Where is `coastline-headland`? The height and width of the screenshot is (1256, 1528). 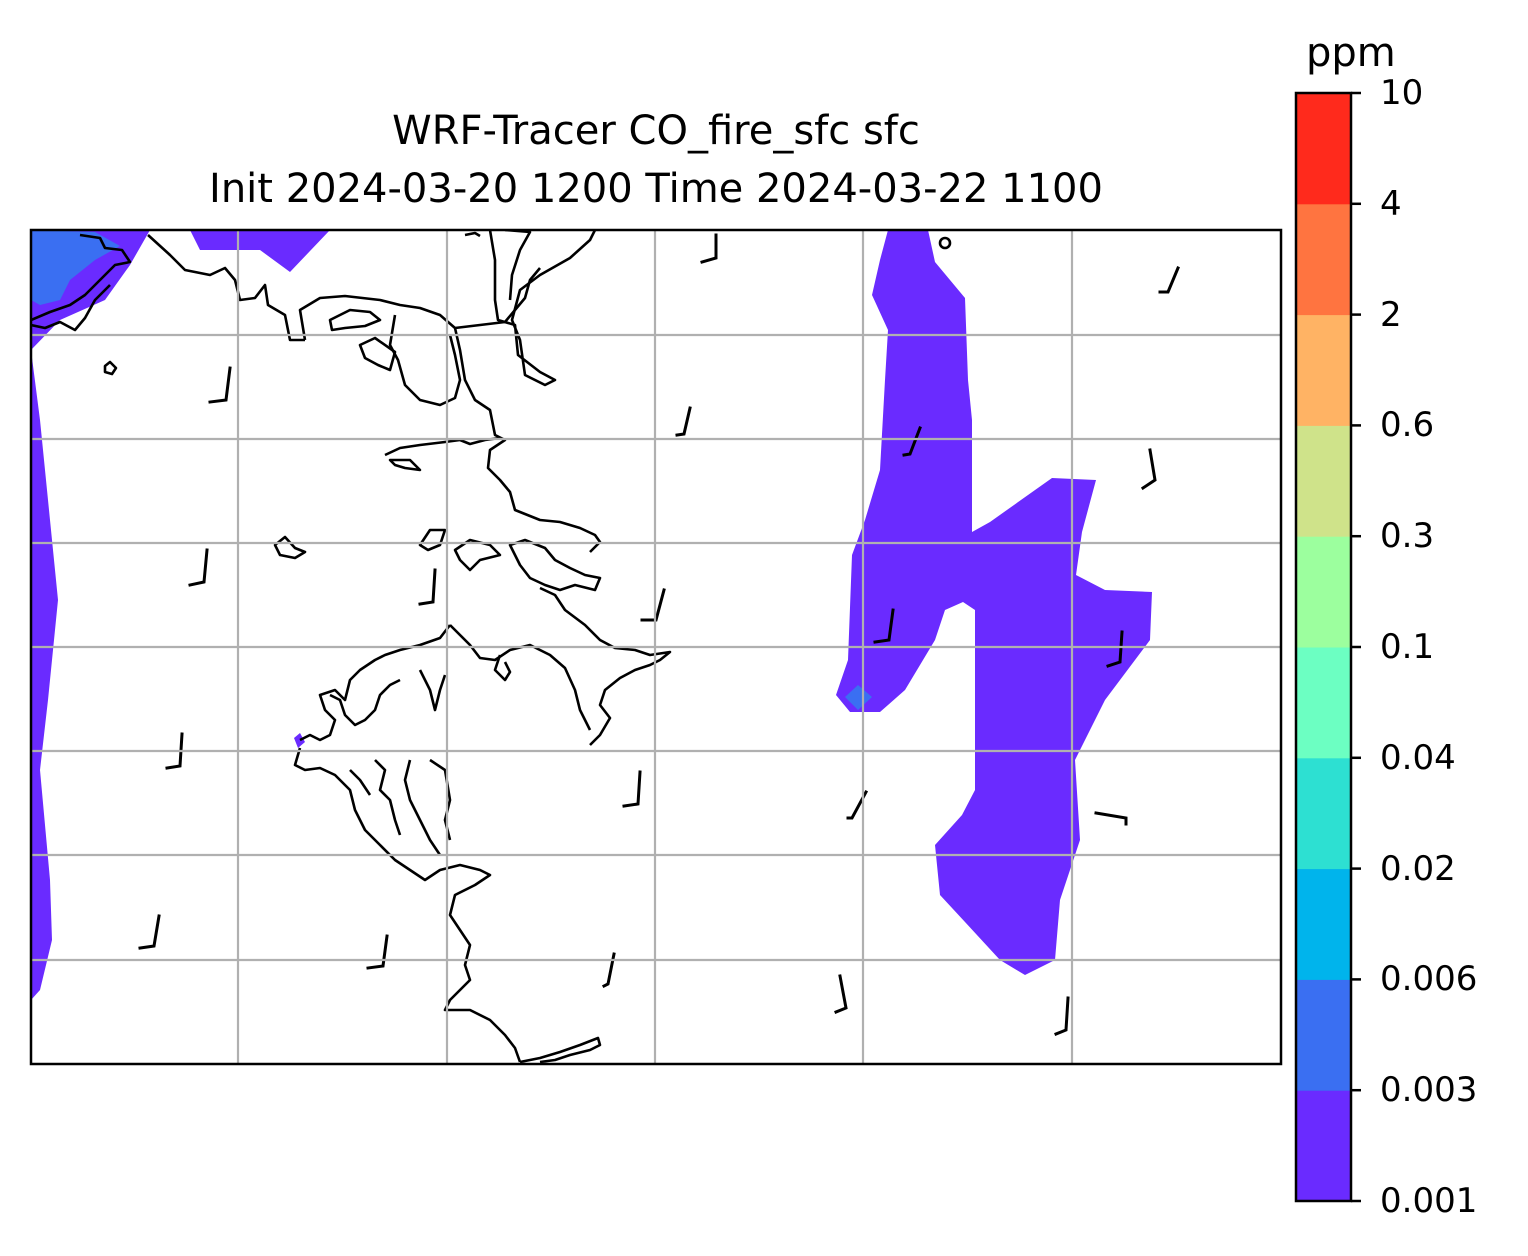 coastline-headland is located at coordinates (502, 668).